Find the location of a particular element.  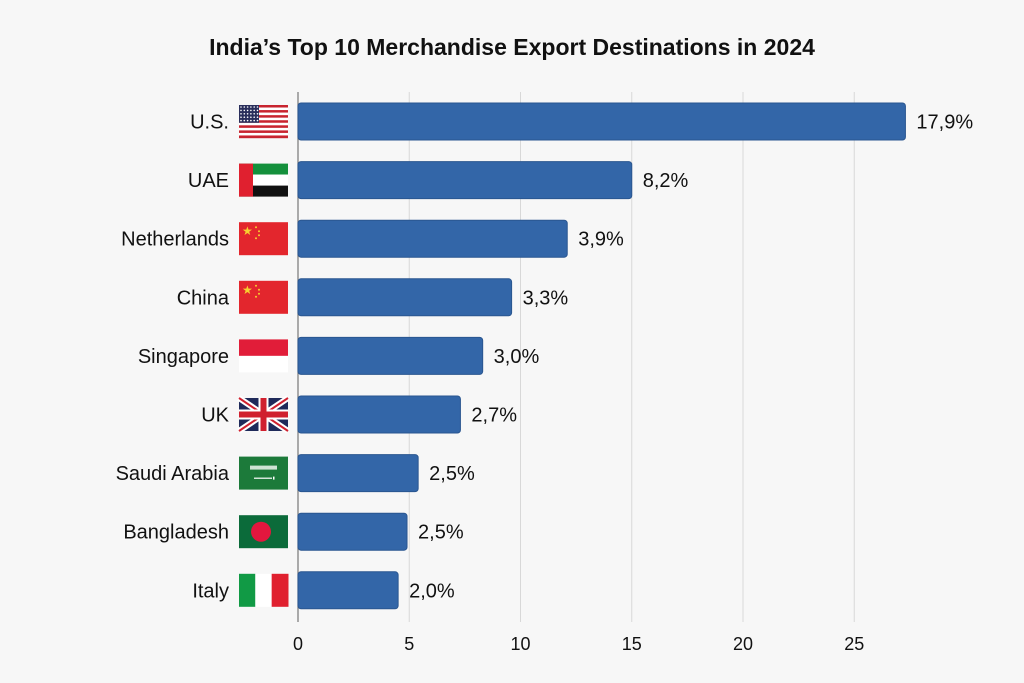

category-label: Saudi Arabia is located at coordinates (173, 474).